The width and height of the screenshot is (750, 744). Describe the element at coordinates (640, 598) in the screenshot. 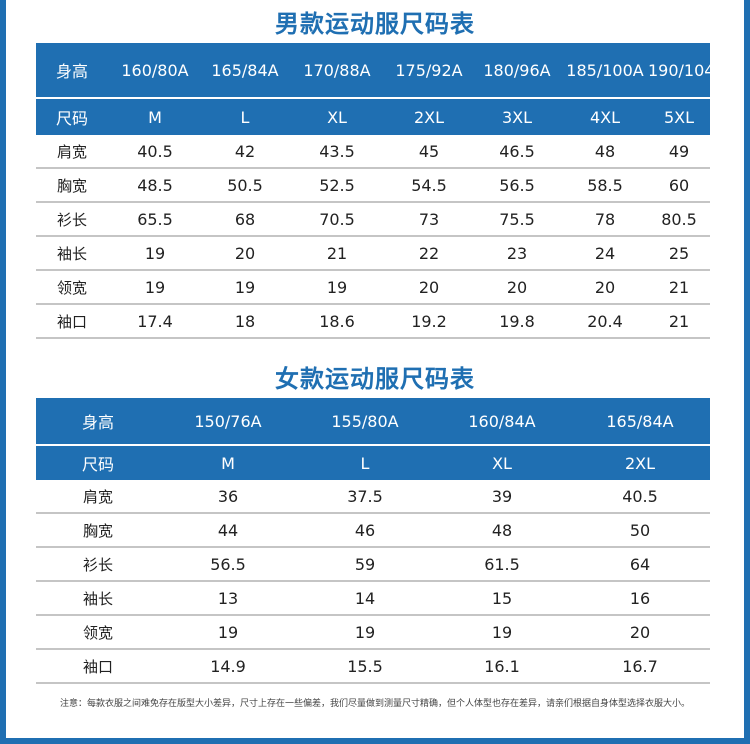

I see `table-cell: 16` at that location.